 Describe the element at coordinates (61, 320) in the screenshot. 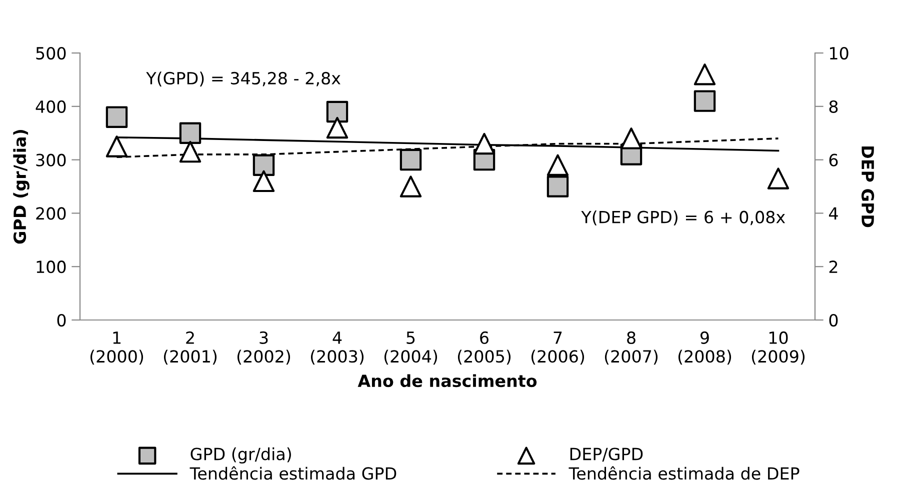

I see `y-tick-label: 0` at that location.